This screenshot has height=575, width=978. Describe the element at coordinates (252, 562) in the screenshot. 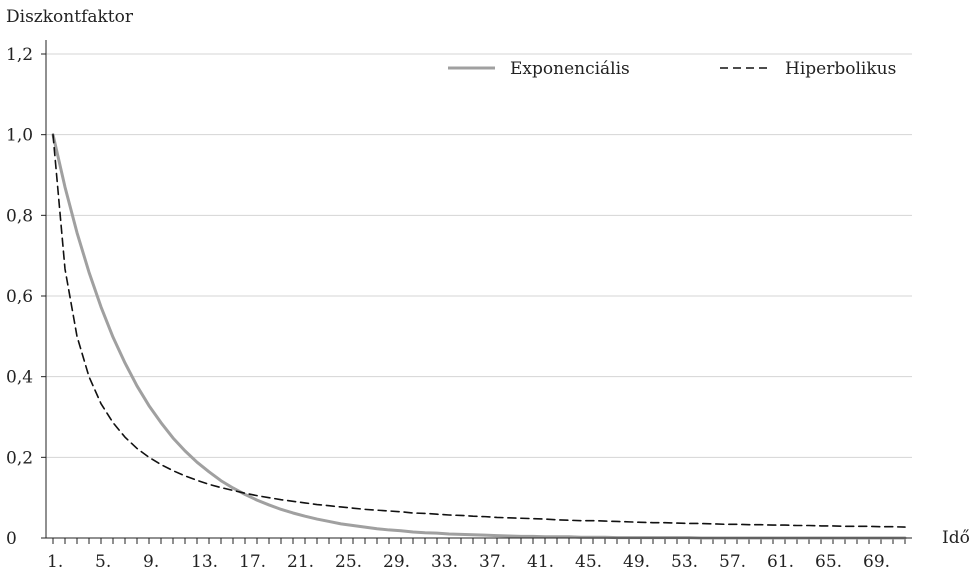

I see `x-tick-label: 17.` at that location.